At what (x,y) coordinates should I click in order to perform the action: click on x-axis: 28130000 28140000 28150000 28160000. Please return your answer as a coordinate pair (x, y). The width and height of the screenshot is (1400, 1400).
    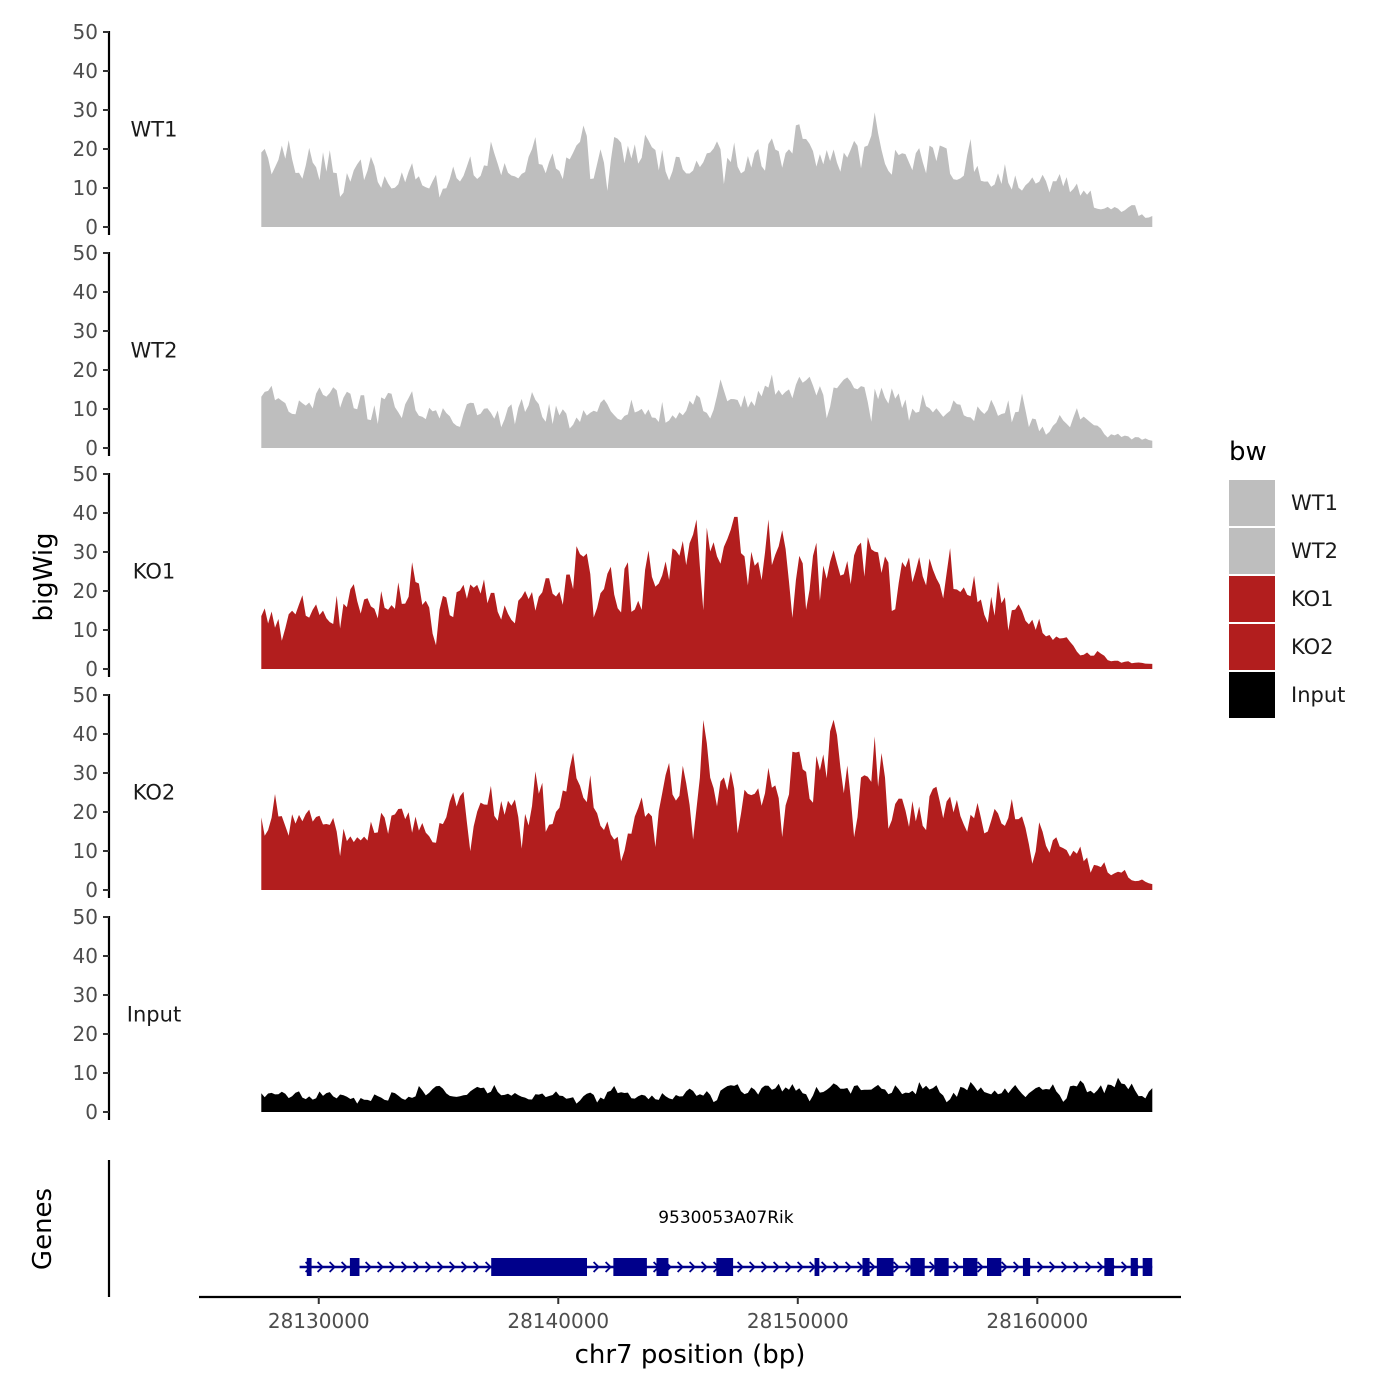
    Looking at the image, I should click on (690, 1314).